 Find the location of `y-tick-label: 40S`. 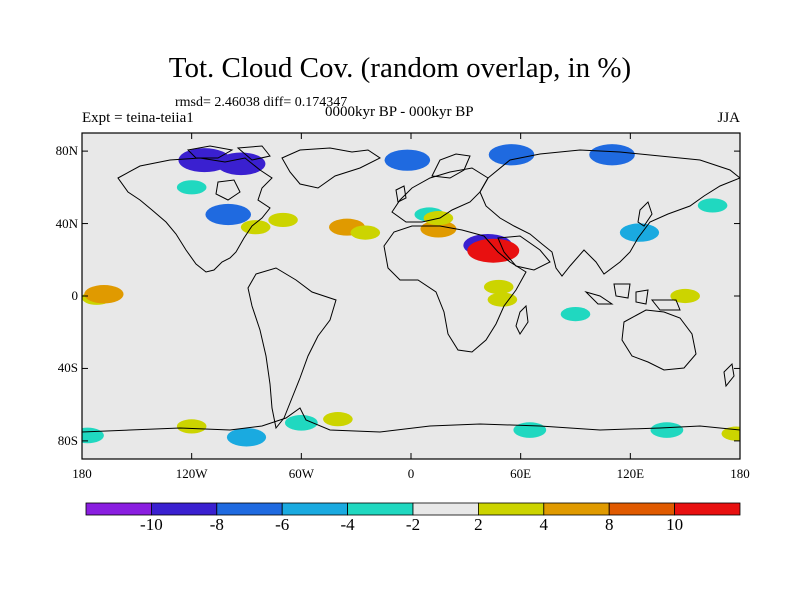

y-tick-label: 40S is located at coordinates (67, 368).